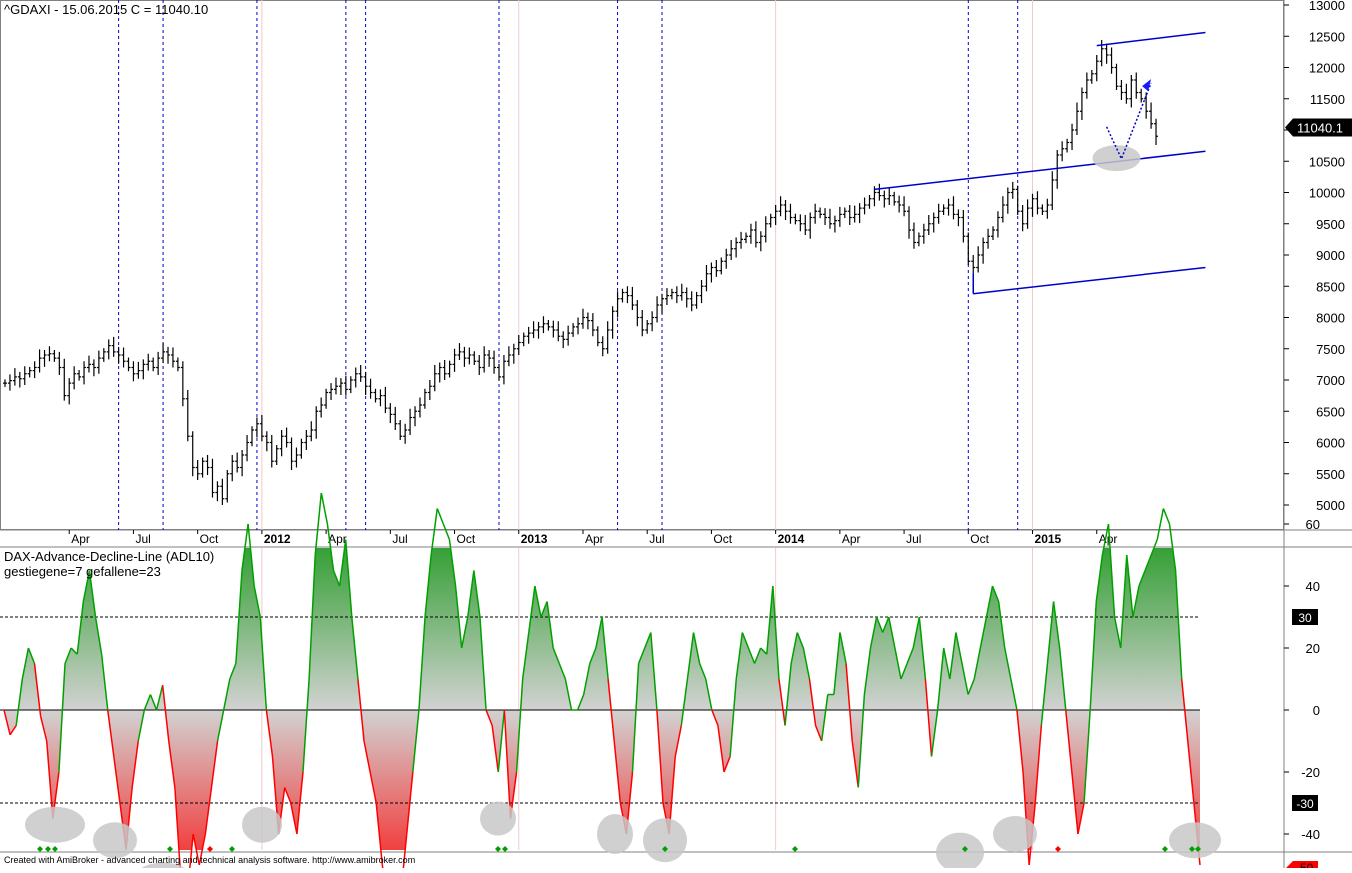 The height and width of the screenshot is (873, 1352). I want to click on price-ytick-label-11: 10500, so click(1327, 161).